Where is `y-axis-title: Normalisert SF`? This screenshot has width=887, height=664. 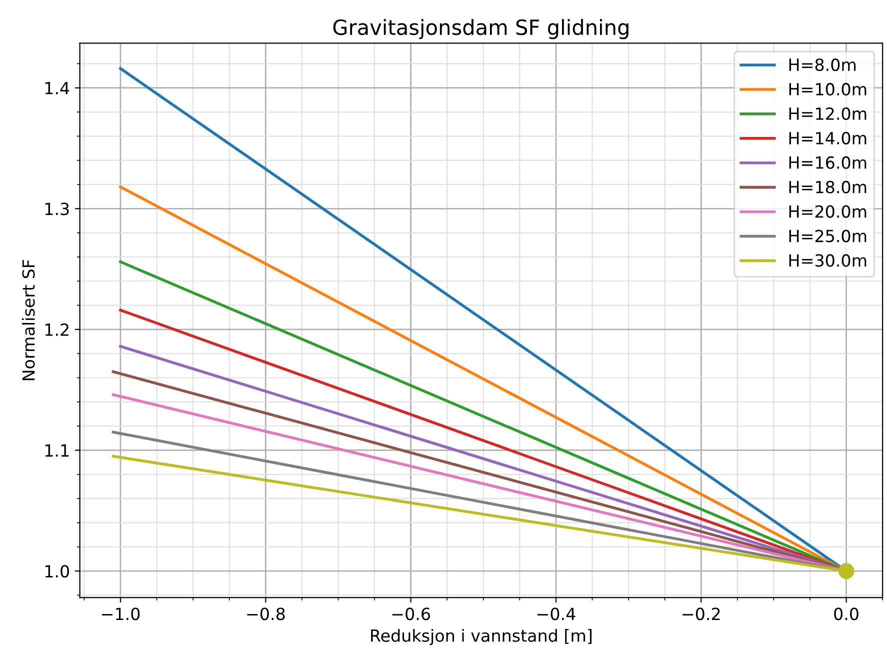 y-axis-title: Normalisert SF is located at coordinates (28, 320).